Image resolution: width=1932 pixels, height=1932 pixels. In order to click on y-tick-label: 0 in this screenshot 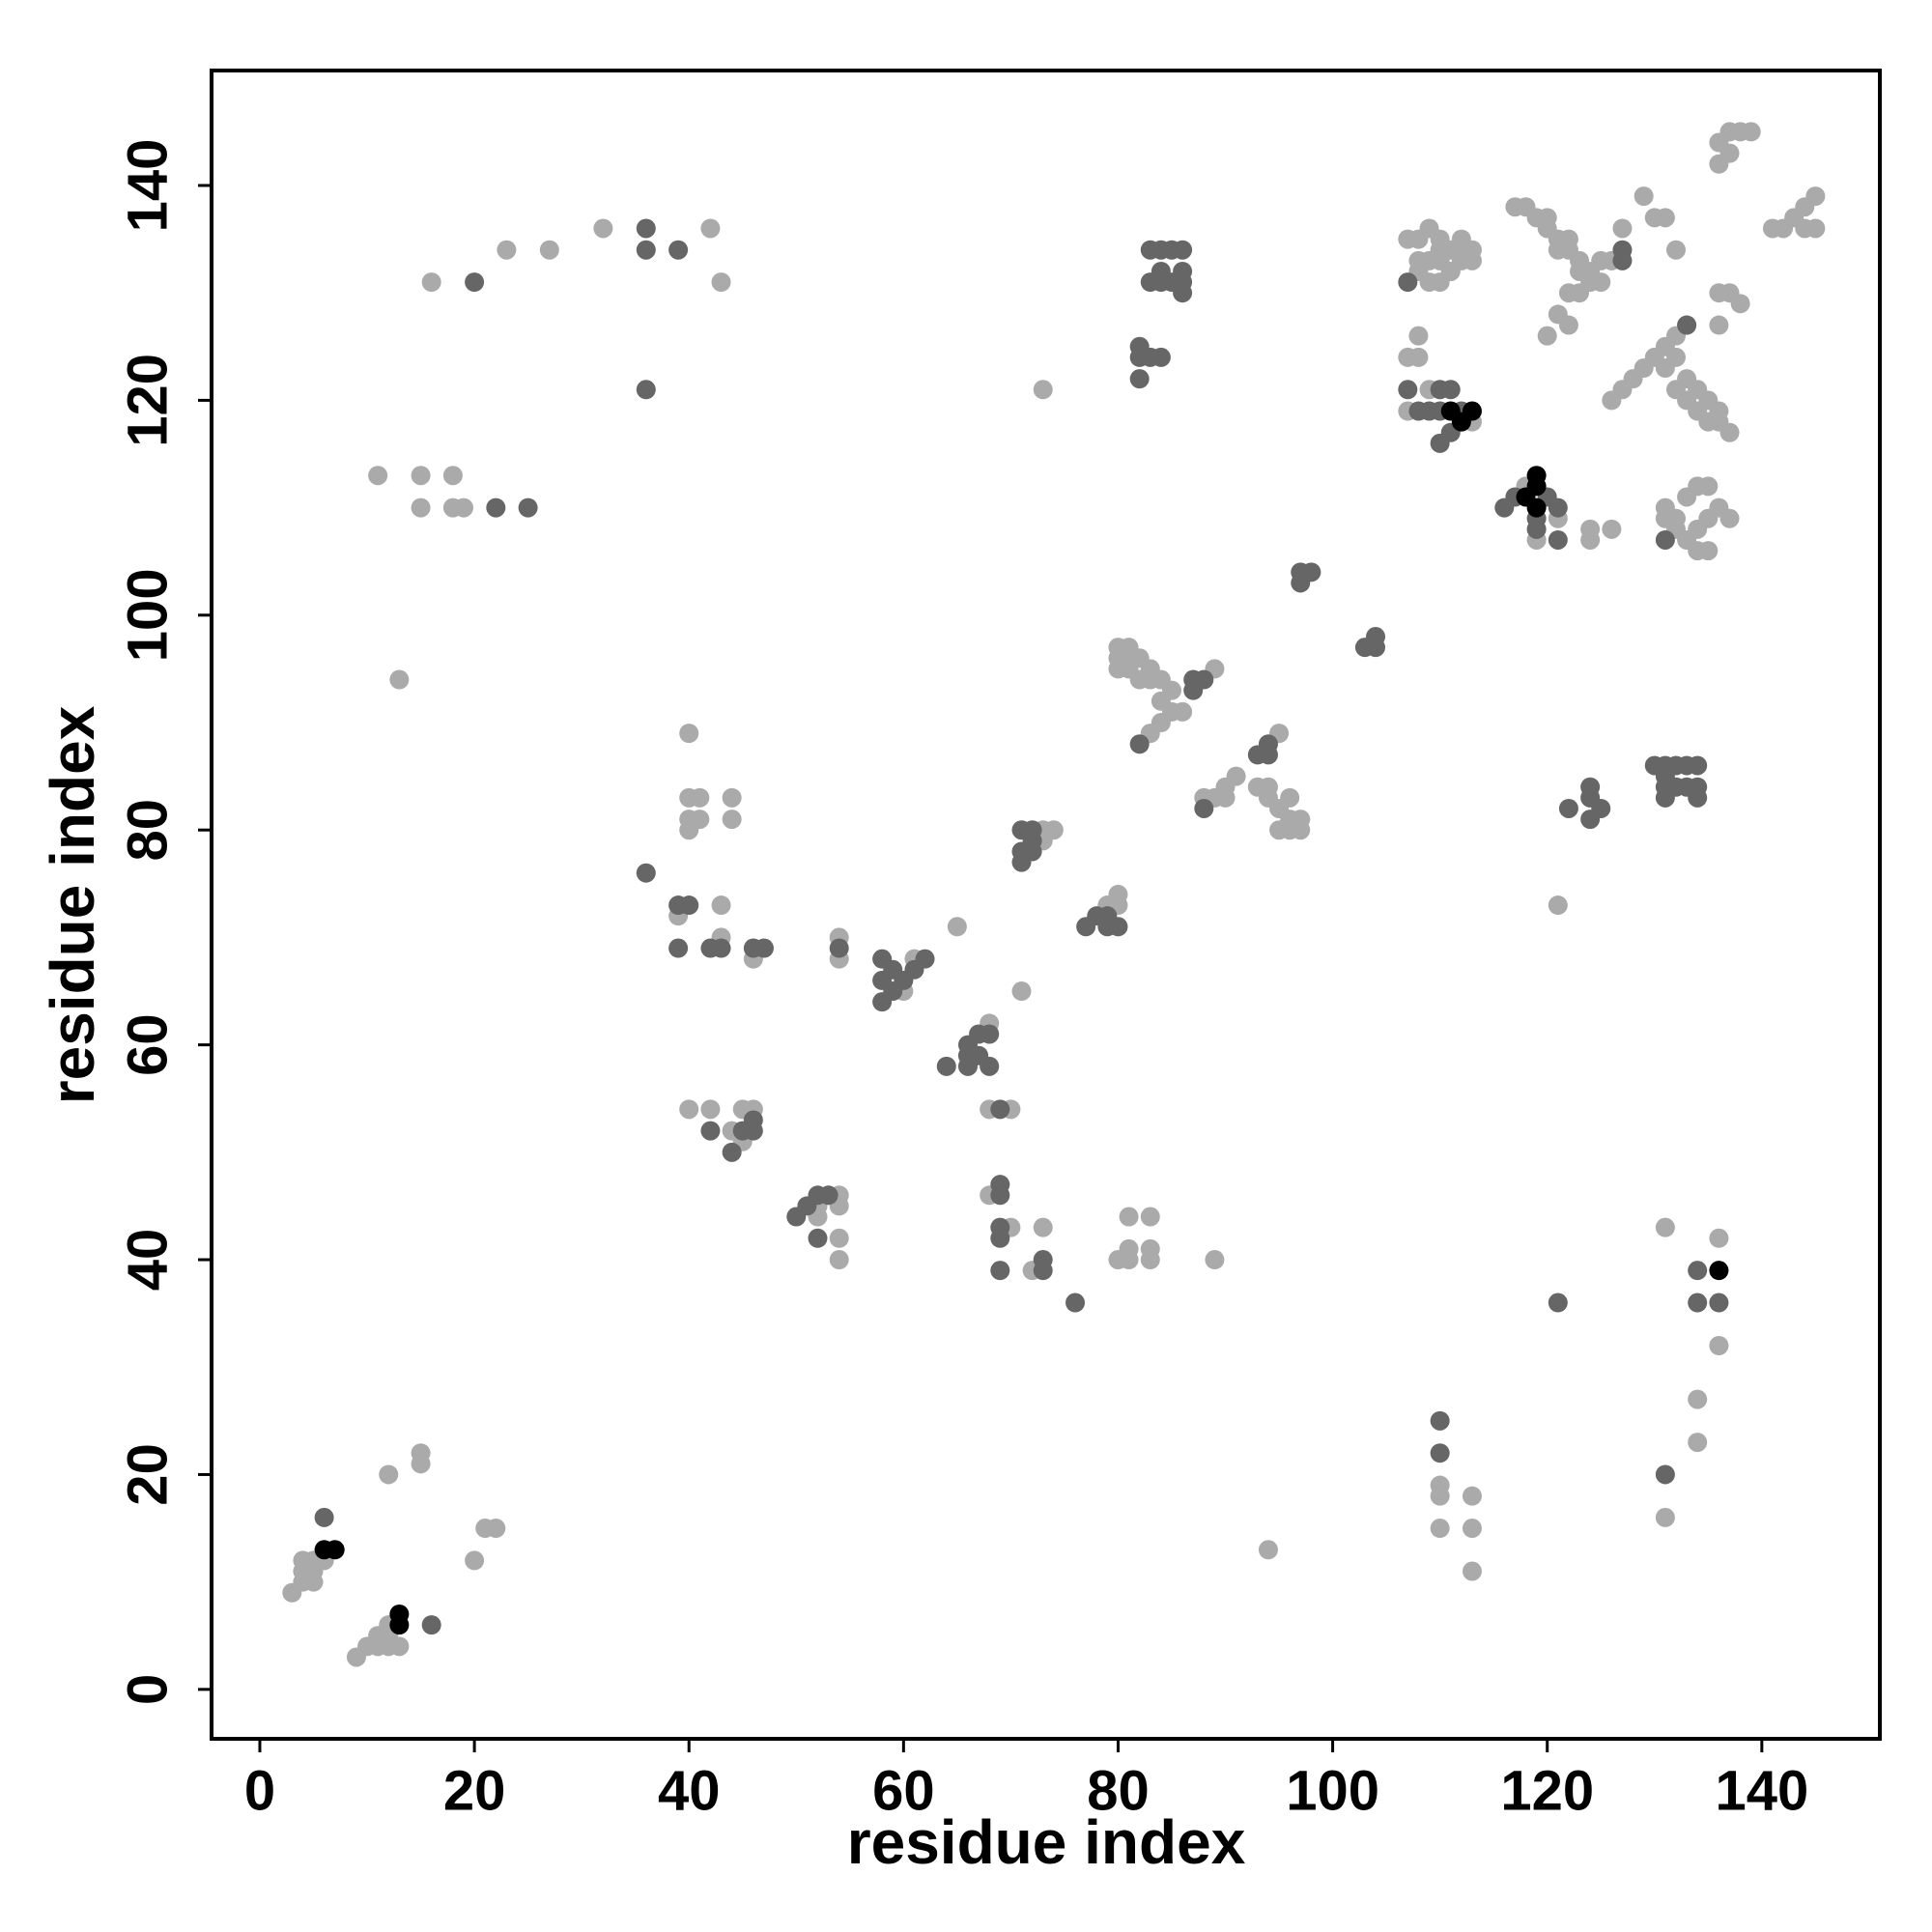, I will do `click(147, 1689)`.